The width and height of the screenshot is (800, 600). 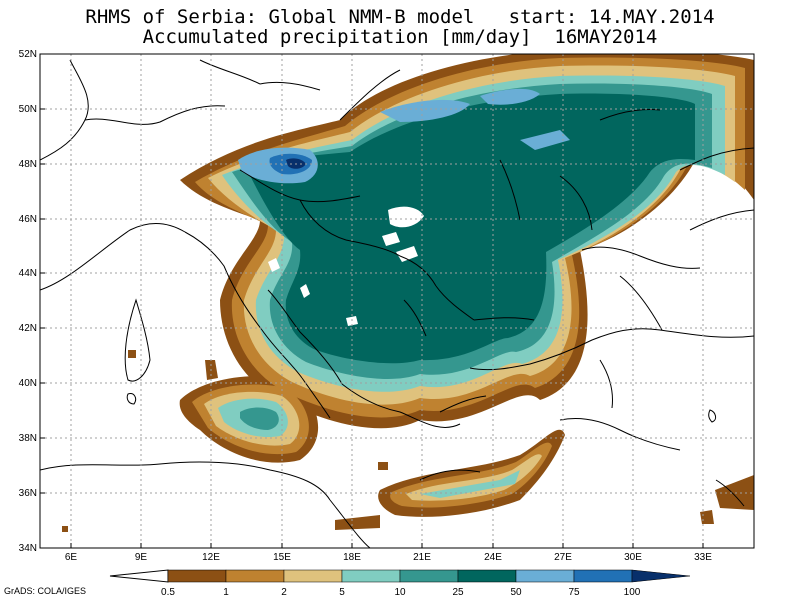 I want to click on lon-label: 12E, so click(x=211, y=557).